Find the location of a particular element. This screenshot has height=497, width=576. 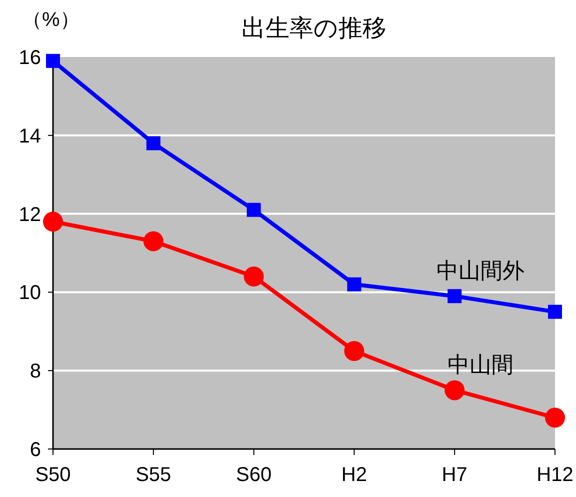

y-tick-label: 10 is located at coordinates (29, 293).